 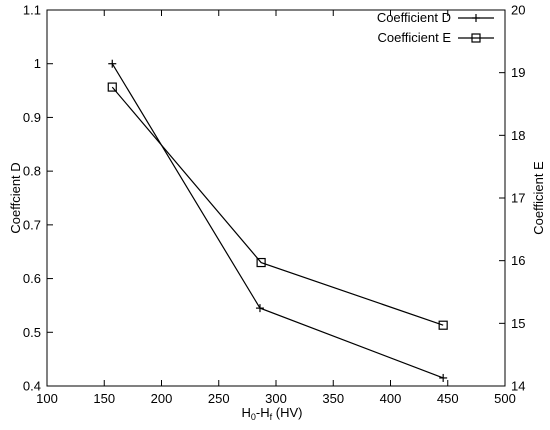 What do you see at coordinates (391, 398) in the screenshot?
I see `x-tick-label: 400` at bounding box center [391, 398].